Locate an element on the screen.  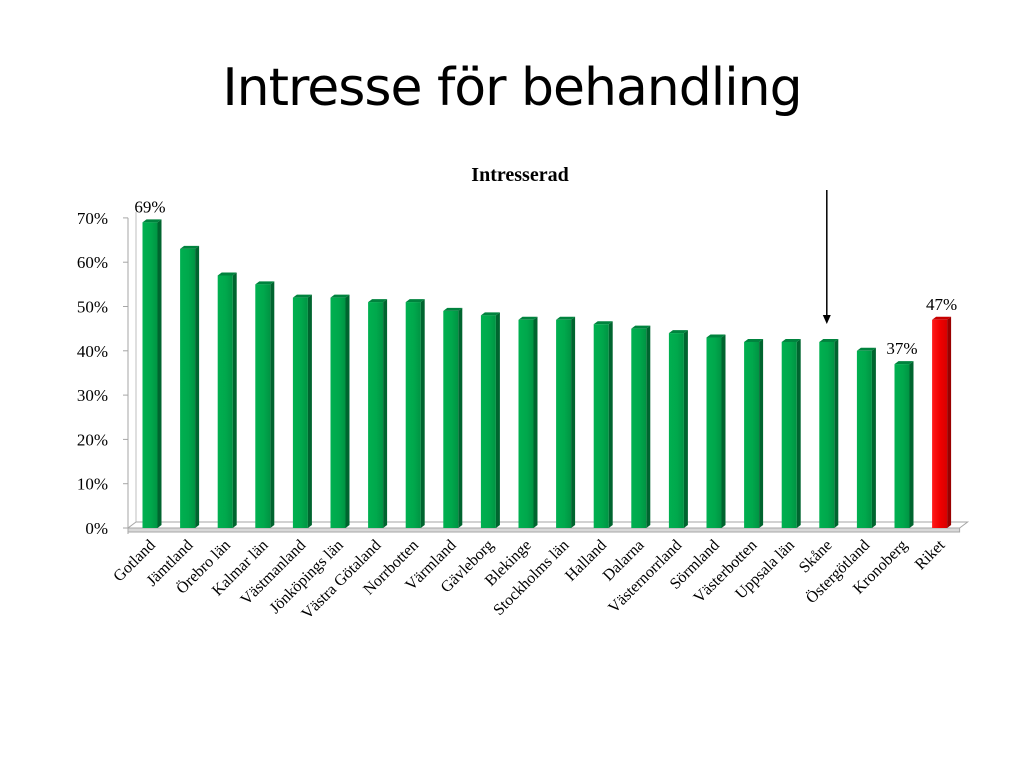
annotation-arrow-head is located at coordinates (826, 319).